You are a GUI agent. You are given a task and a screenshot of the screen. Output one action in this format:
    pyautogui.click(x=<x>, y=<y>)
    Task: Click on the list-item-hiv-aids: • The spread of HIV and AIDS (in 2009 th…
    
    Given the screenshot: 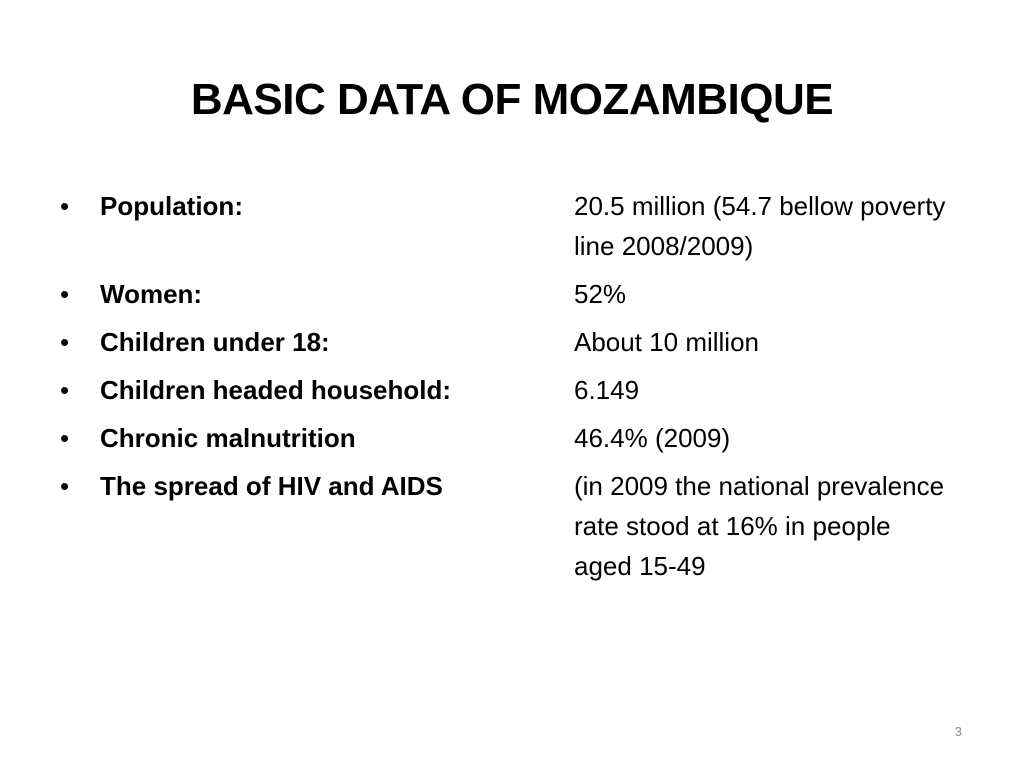 What is the action you would take?
    pyautogui.click(x=520, y=526)
    